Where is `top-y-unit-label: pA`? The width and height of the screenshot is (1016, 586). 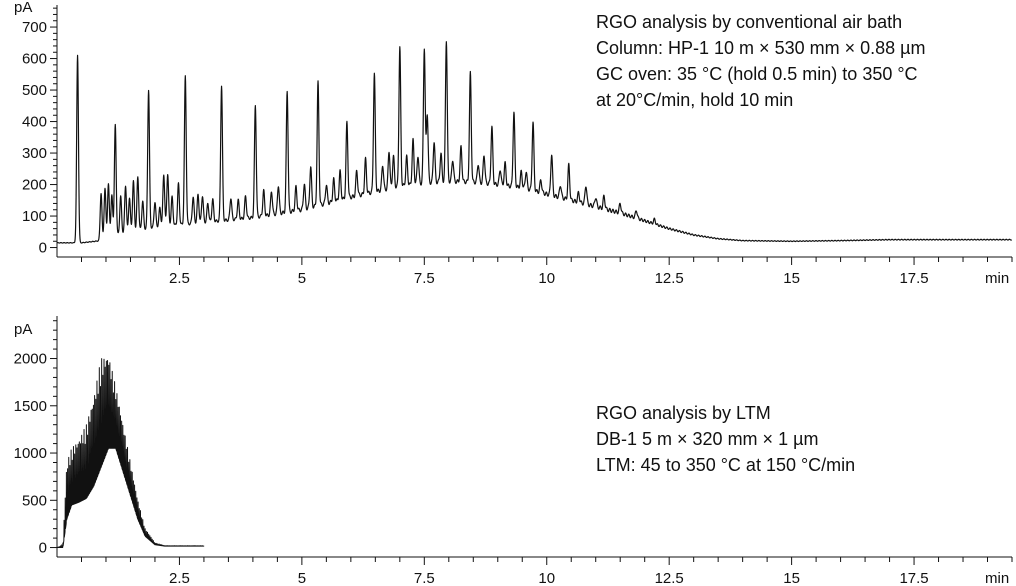
top-y-unit-label: pA is located at coordinates (23, 8).